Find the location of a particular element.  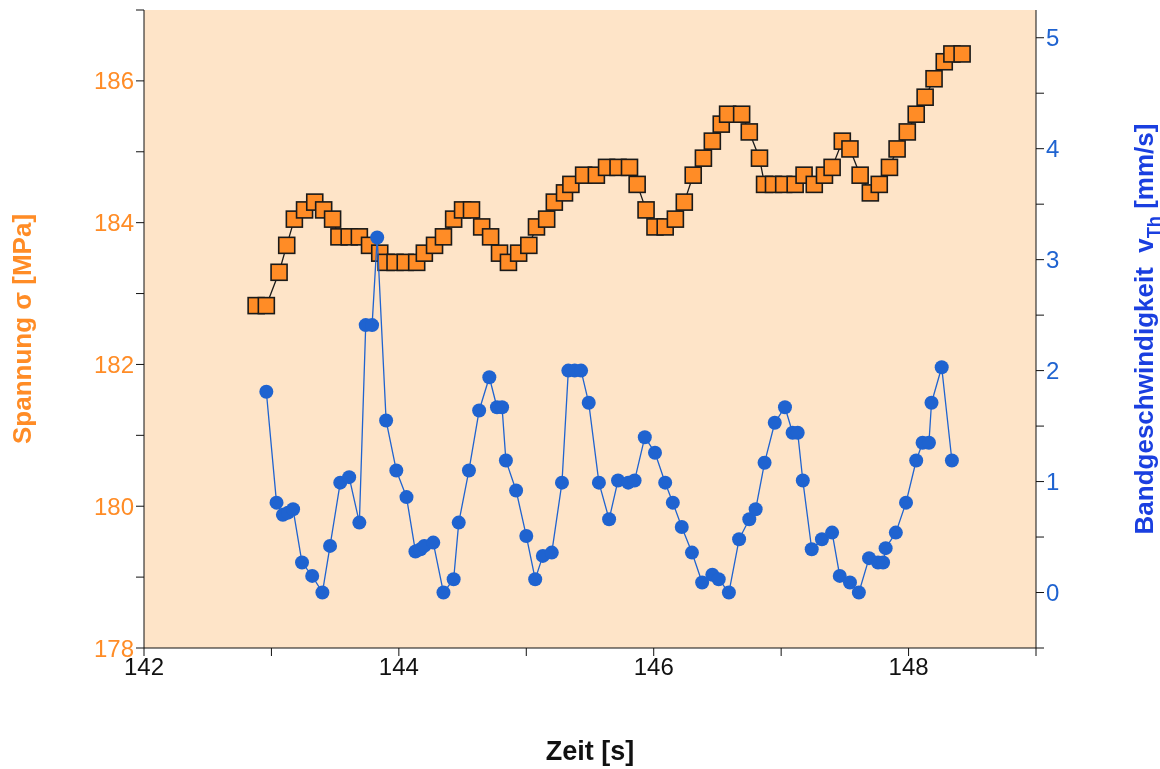

x-tick-label: 144 is located at coordinates (398, 667).